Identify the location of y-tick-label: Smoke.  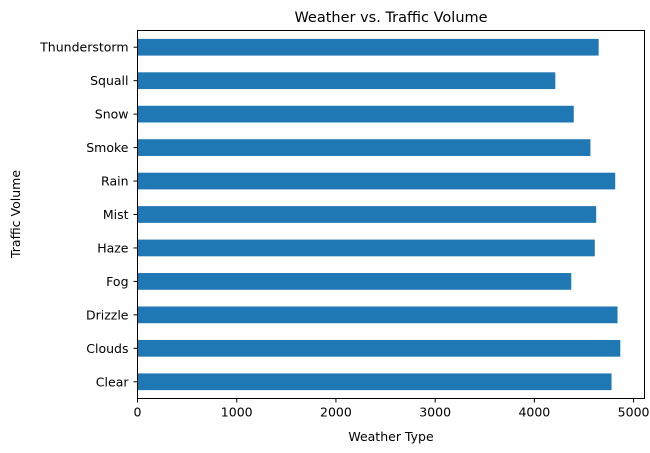
(107, 147).